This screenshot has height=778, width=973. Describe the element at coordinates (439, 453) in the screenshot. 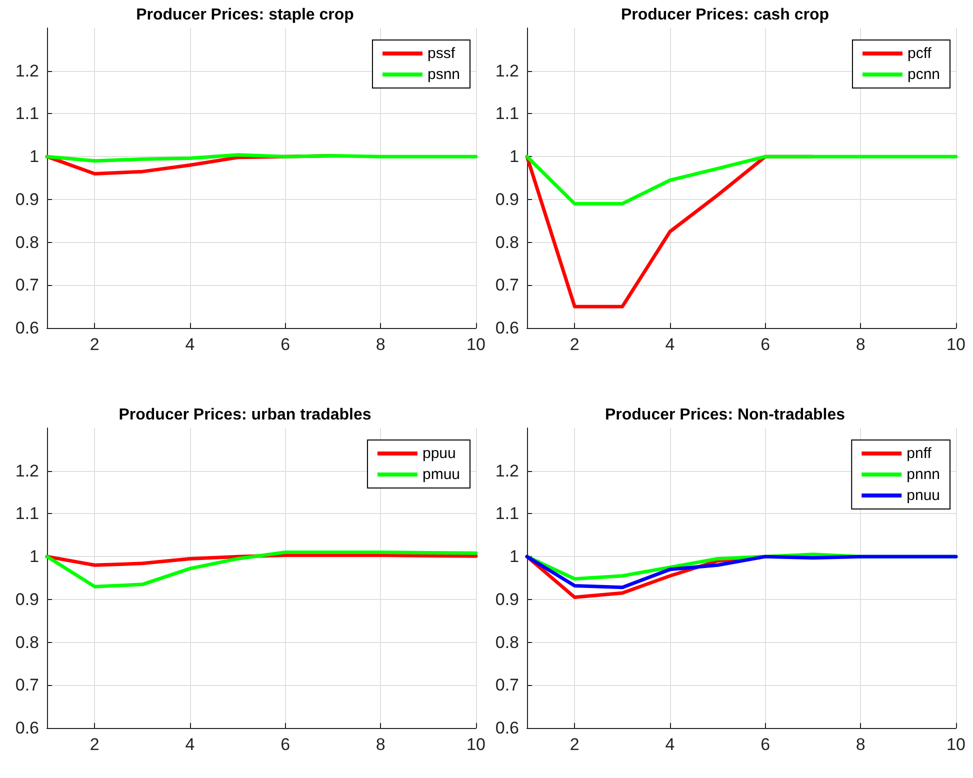

I see `legend-label: ppuu` at that location.